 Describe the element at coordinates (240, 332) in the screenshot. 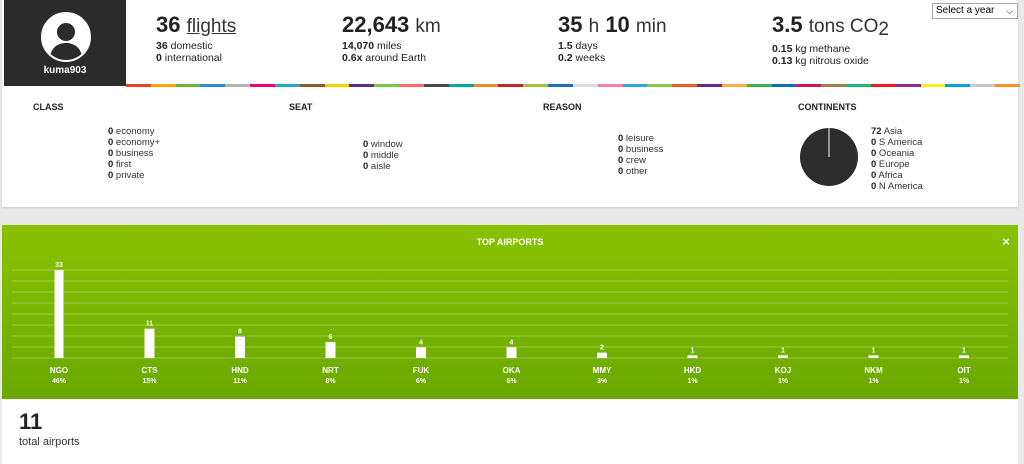

I see `bar-value-label: 8` at that location.